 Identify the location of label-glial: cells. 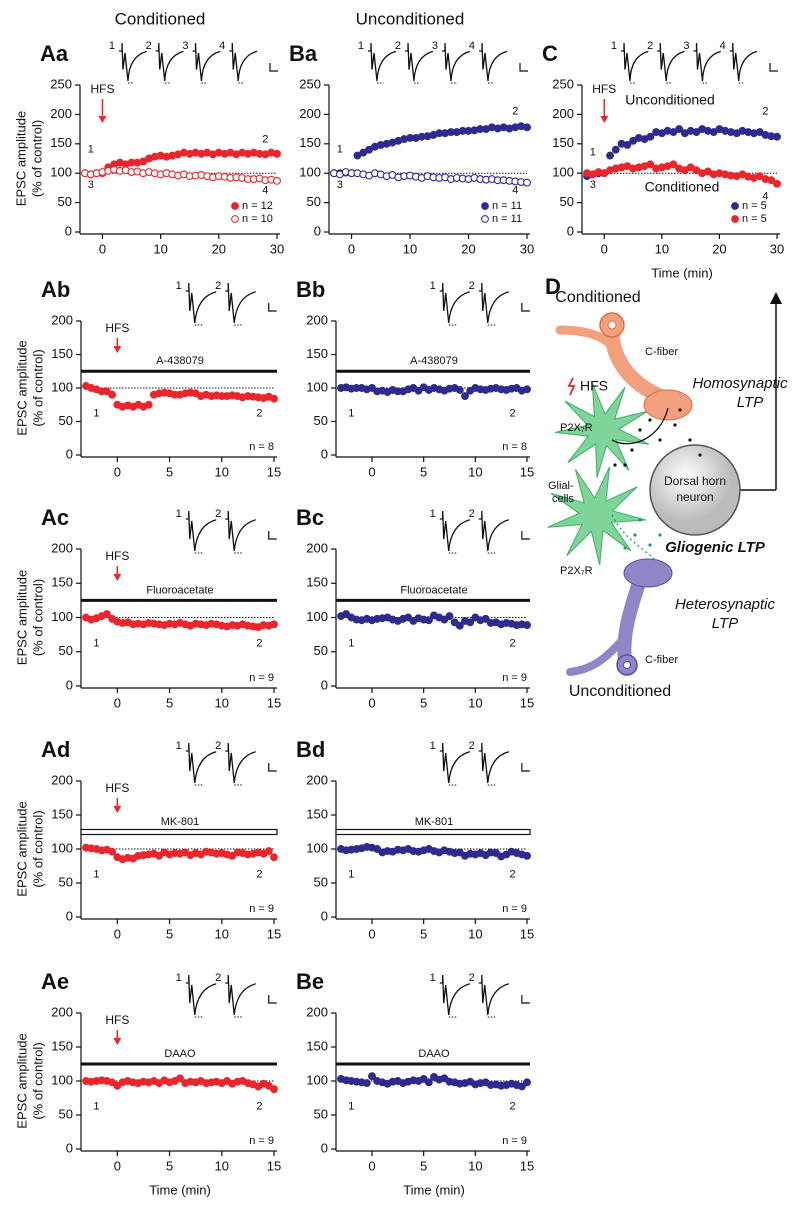
(563, 499).